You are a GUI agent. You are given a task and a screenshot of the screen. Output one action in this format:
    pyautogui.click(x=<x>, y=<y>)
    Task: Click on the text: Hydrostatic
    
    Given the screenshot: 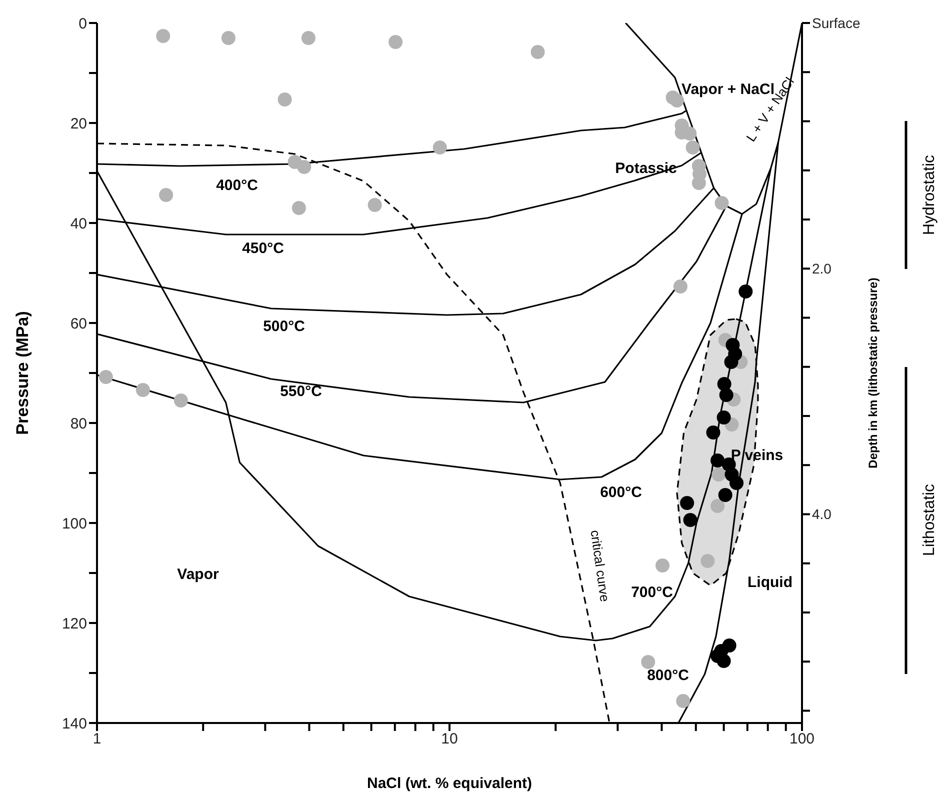 What is the action you would take?
    pyautogui.click(x=929, y=195)
    